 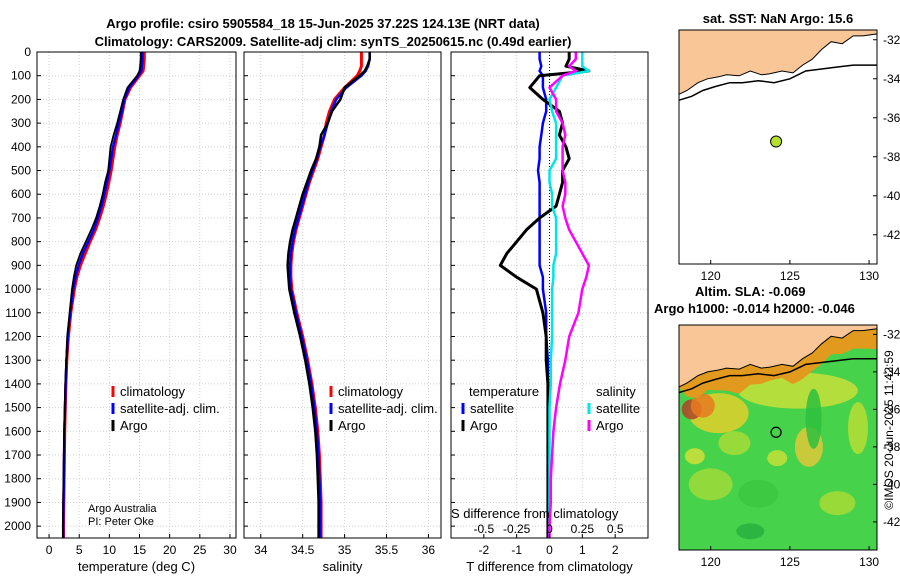 What do you see at coordinates (615, 529) in the screenshot?
I see `x2-tick-label: 0.5` at bounding box center [615, 529].